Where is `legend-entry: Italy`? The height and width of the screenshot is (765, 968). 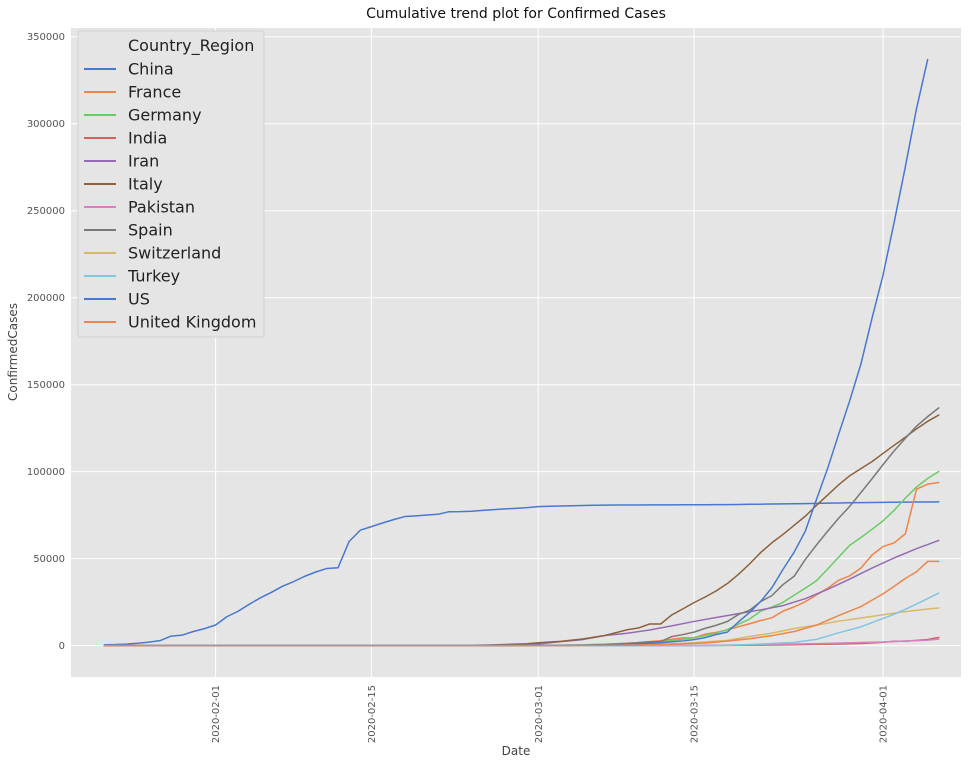
legend-entry: Italy is located at coordinates (145, 184).